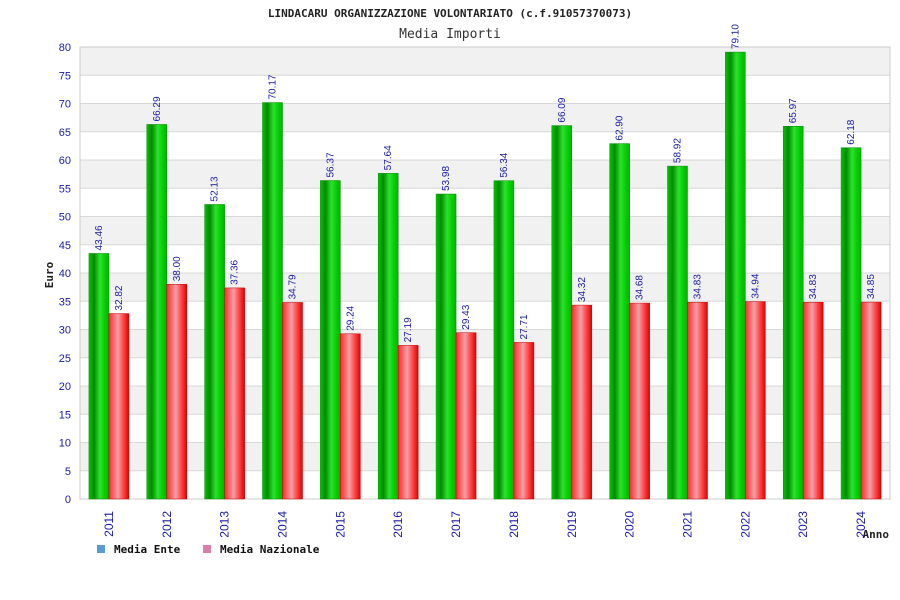  I want to click on x-tick-label: 2018, so click(514, 524).